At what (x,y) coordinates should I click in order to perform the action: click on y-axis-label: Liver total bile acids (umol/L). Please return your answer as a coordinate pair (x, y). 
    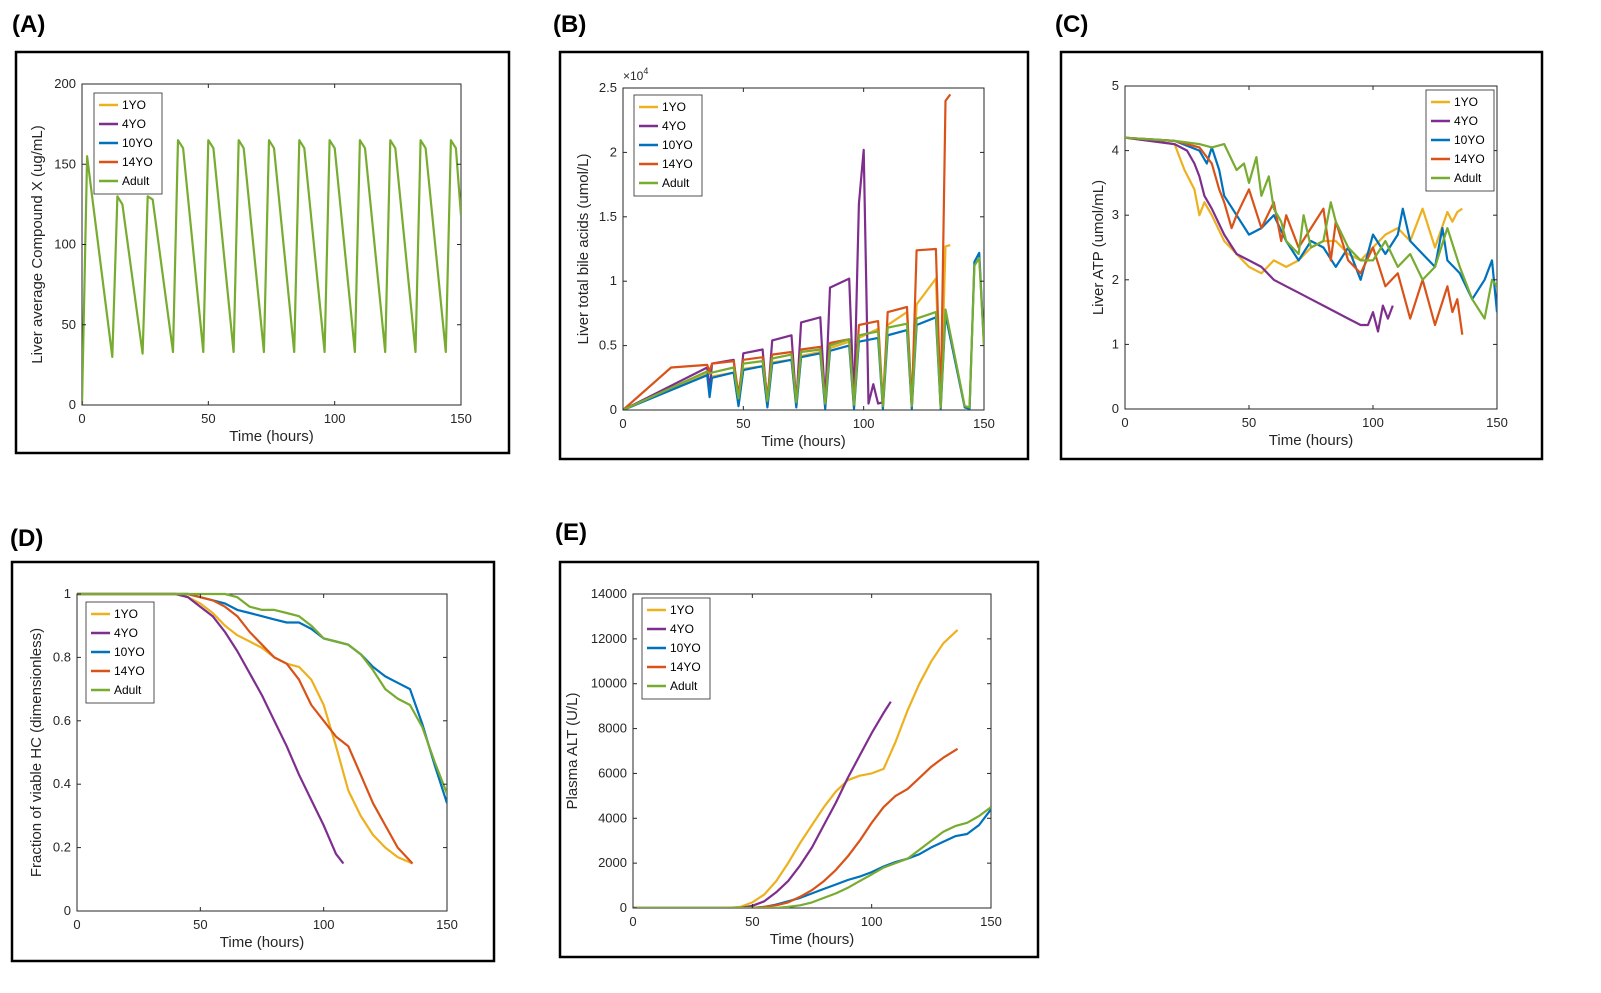
    Looking at the image, I should click on (583, 249).